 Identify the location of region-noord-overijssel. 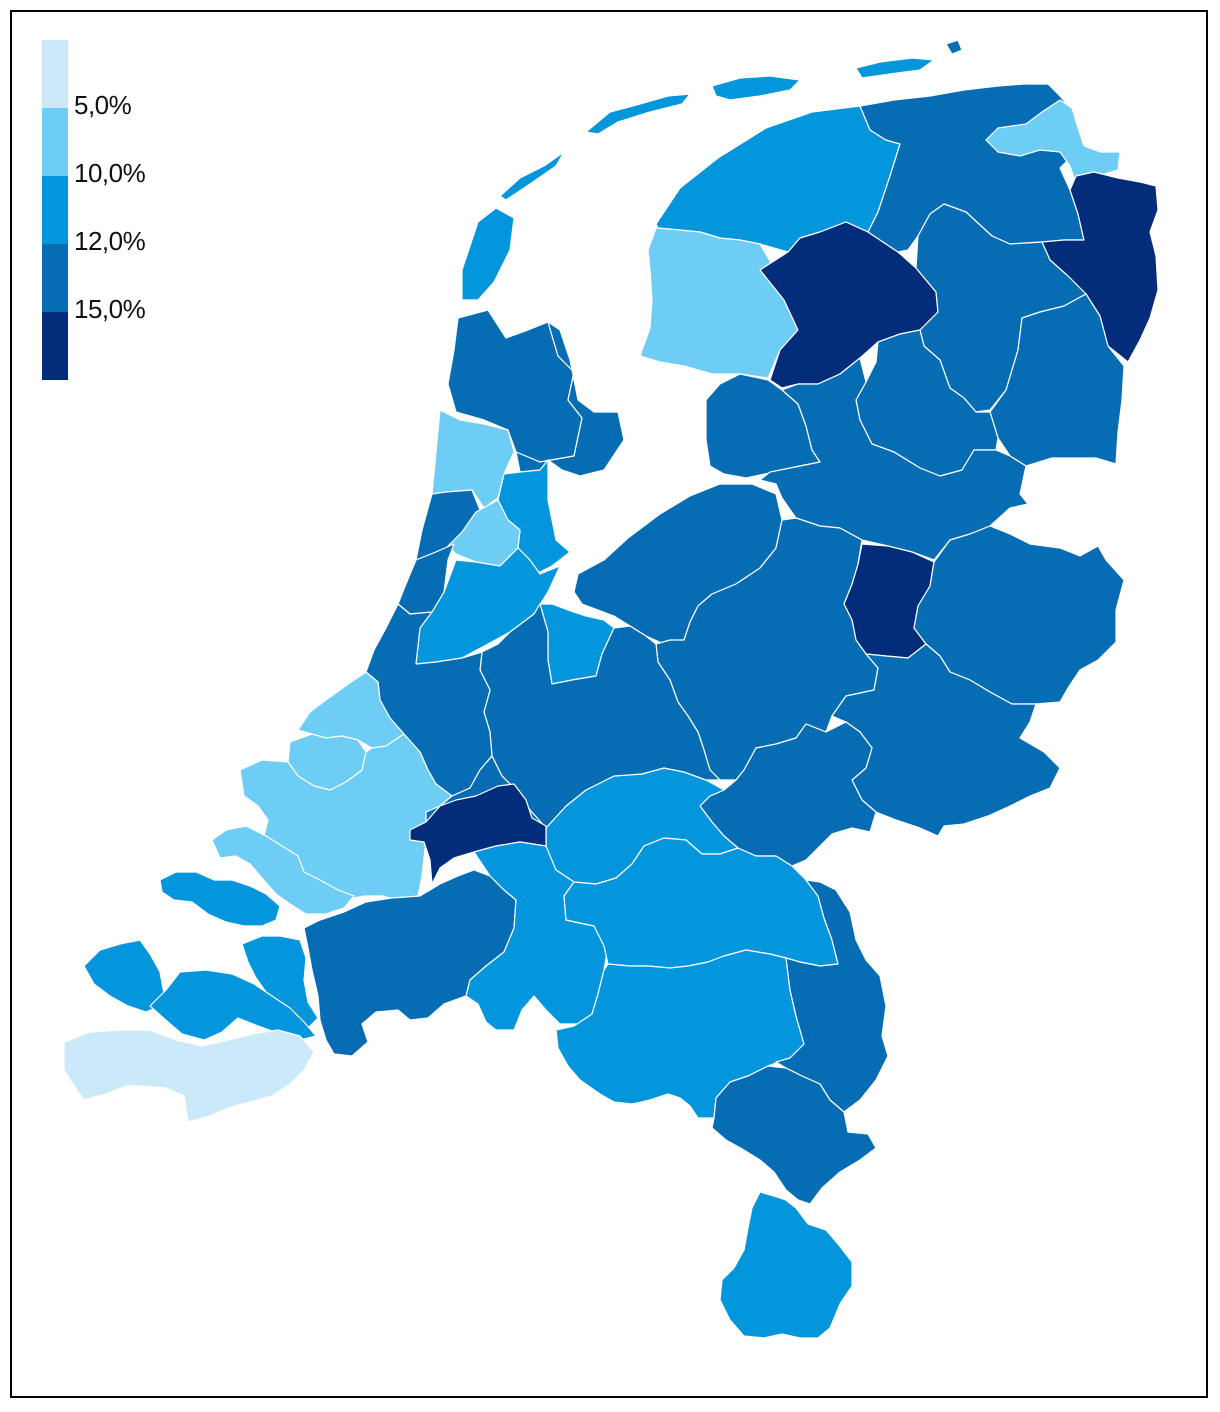
(894, 459).